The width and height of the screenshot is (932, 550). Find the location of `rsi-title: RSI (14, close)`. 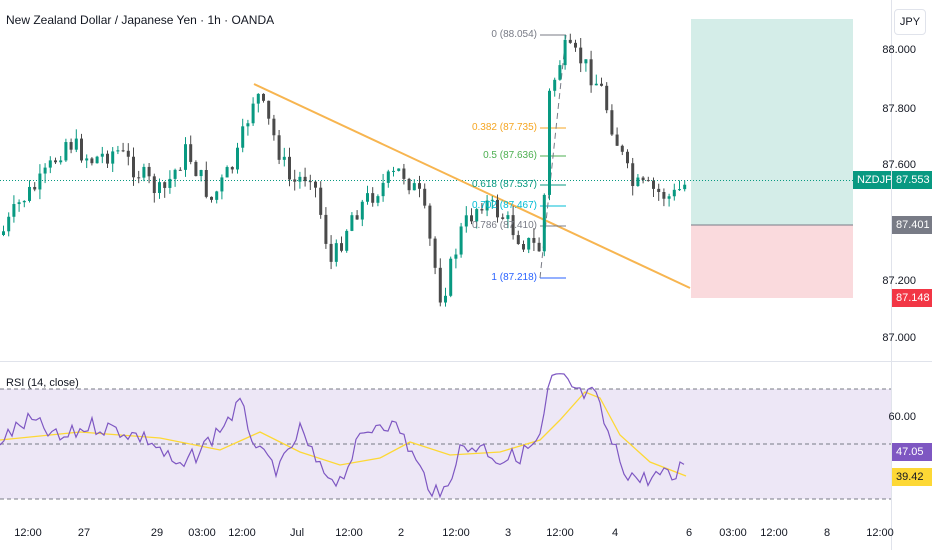

rsi-title: RSI (14, close) is located at coordinates (42, 383).